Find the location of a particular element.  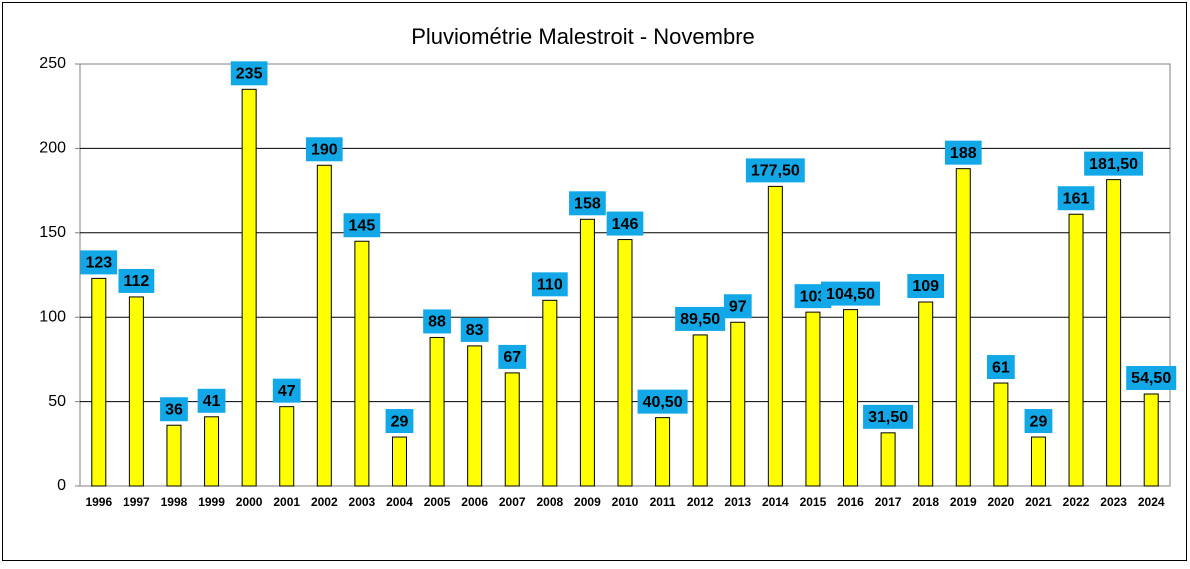

x-tick-label: 2002 is located at coordinates (324, 502).